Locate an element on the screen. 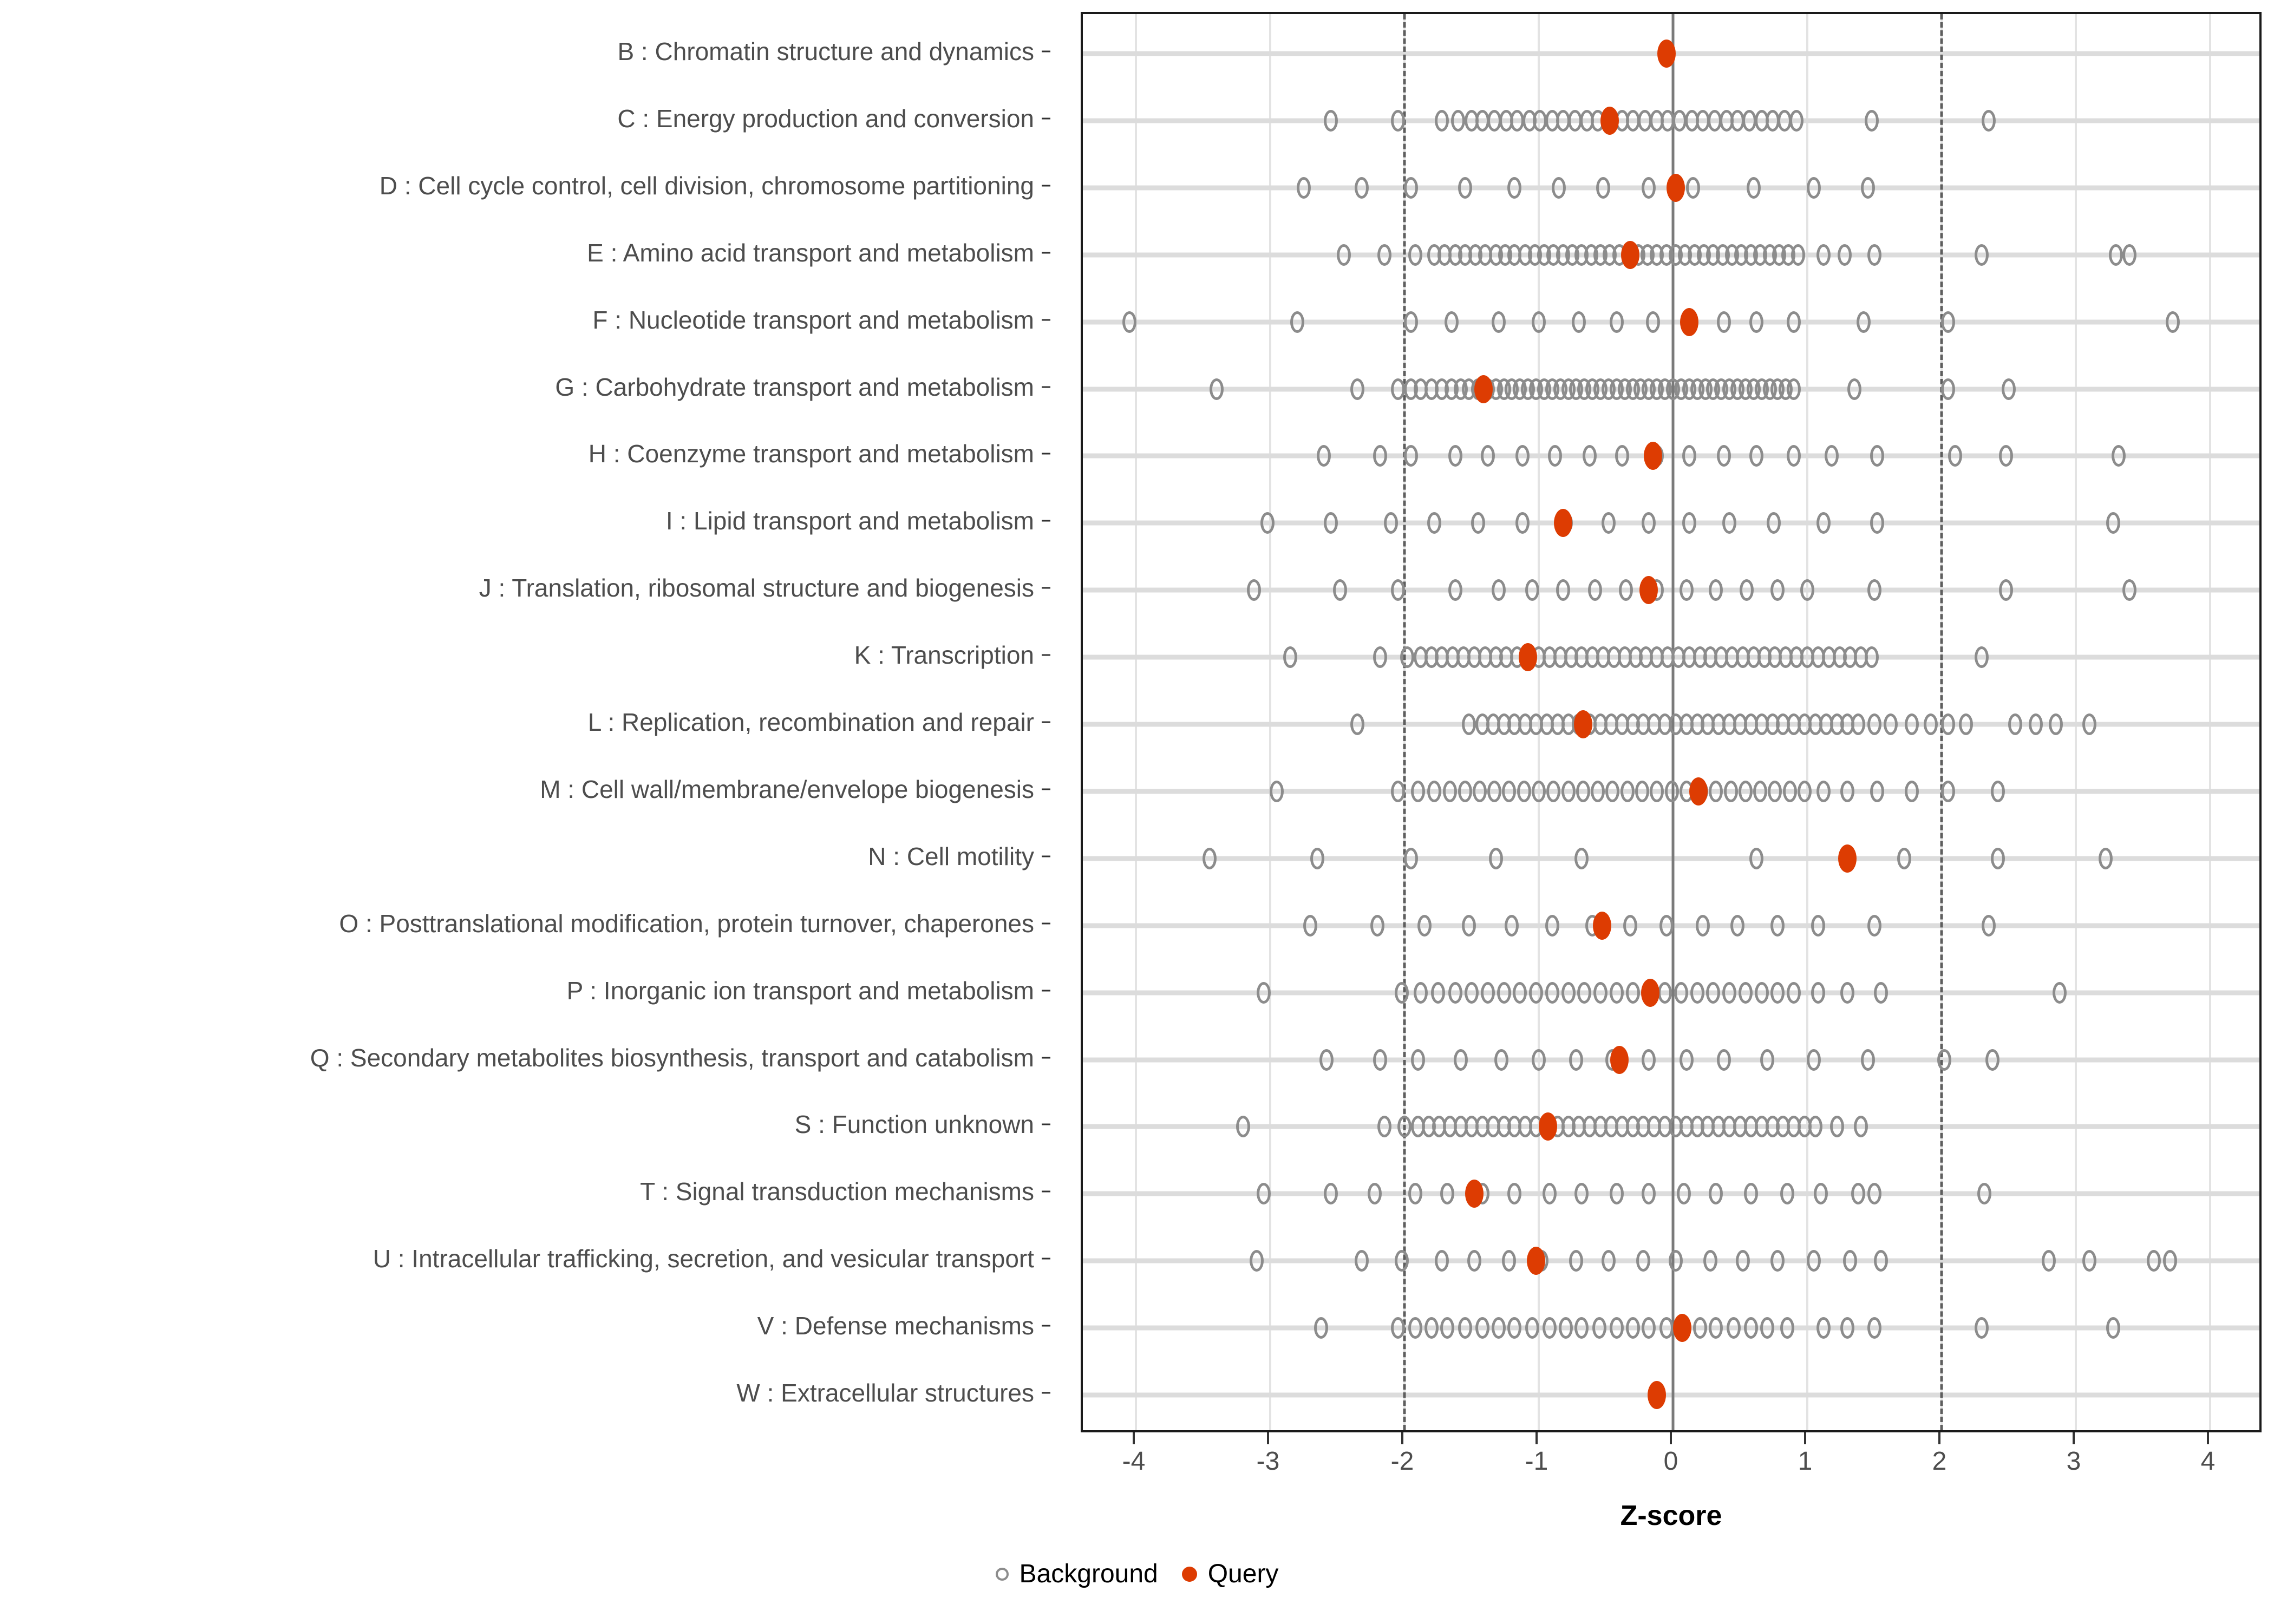 Image resolution: width=2274 pixels, height=1624 pixels. legend-item-query: Query is located at coordinates (1230, 1574).